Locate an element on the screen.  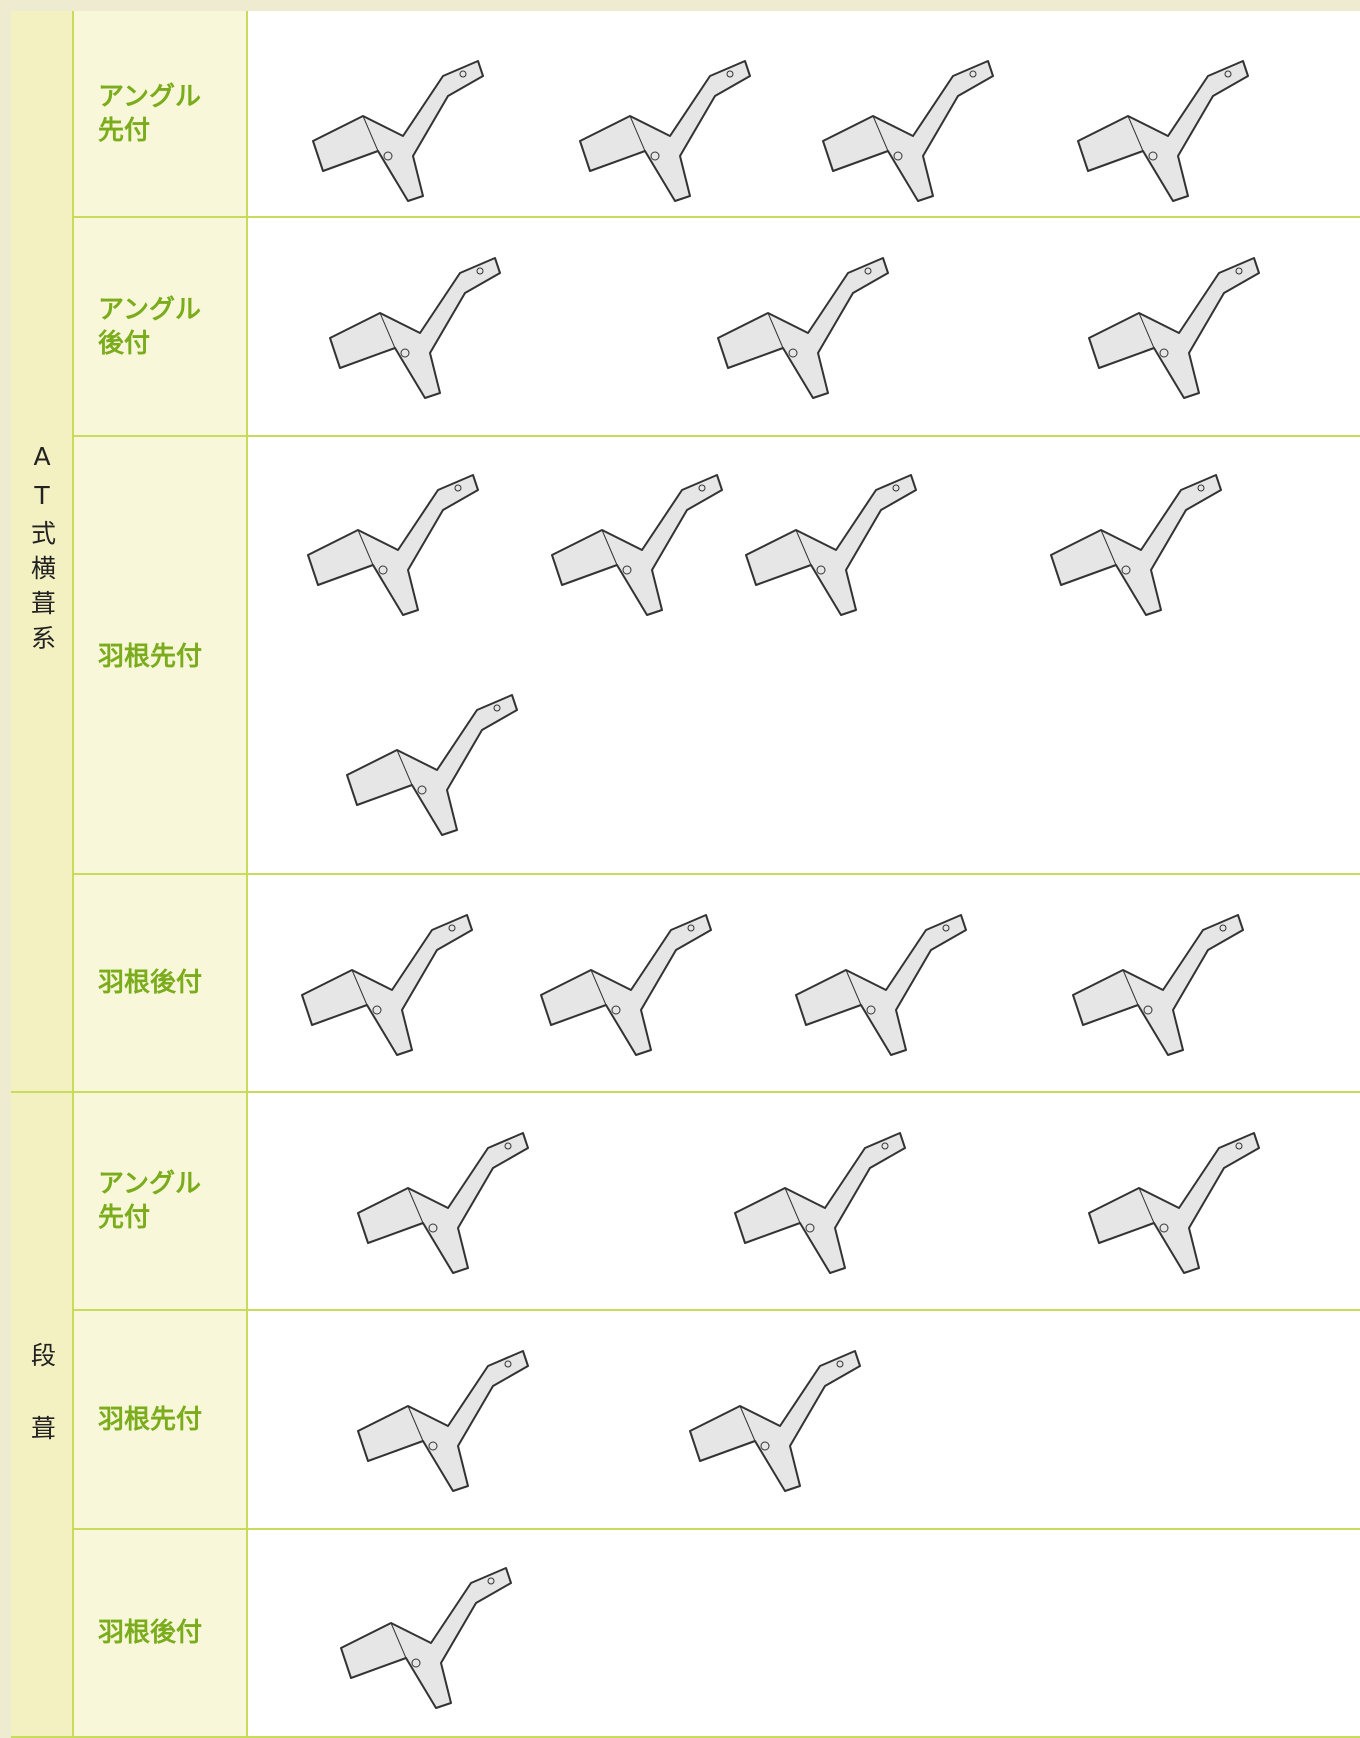
group-label-text: 段葺 is located at coordinates (42, 1414).